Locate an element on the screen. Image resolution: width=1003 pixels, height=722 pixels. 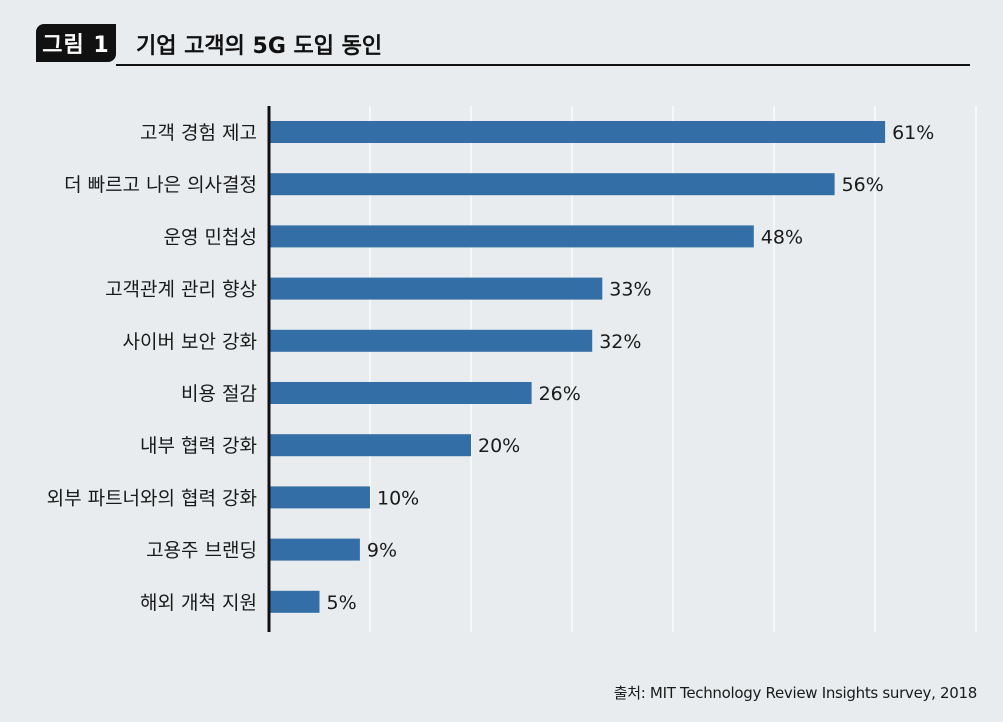
category-label: 해외 개척 지원 is located at coordinates (198, 603).